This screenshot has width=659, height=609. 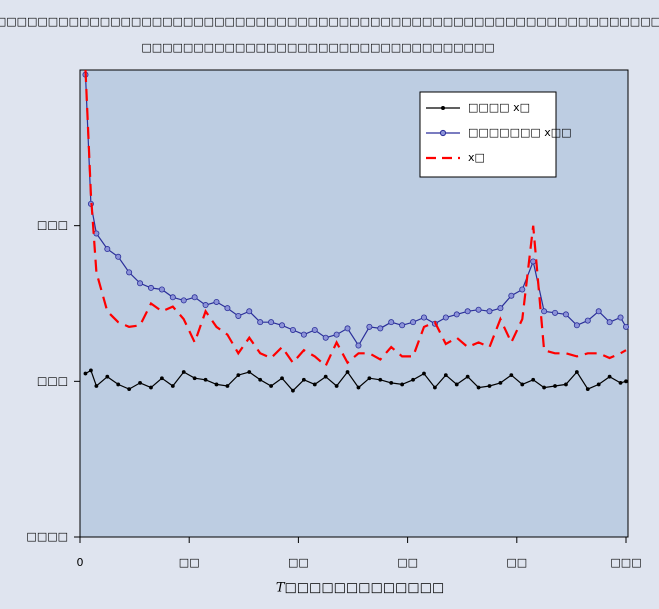 I want to click on chart-subtitle: □□□□□□□□□□□□□□□□□□□□□□□□□□□□□□□□□□, so click(x=317, y=47).